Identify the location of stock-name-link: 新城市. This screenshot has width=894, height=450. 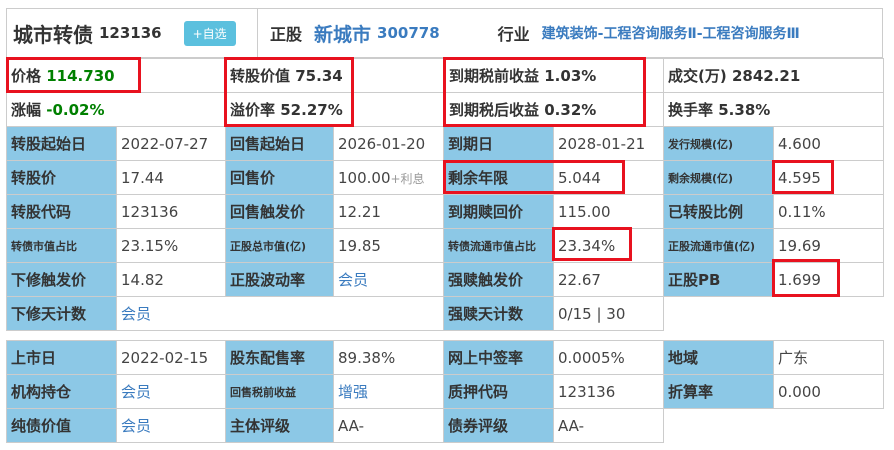
(343, 34).